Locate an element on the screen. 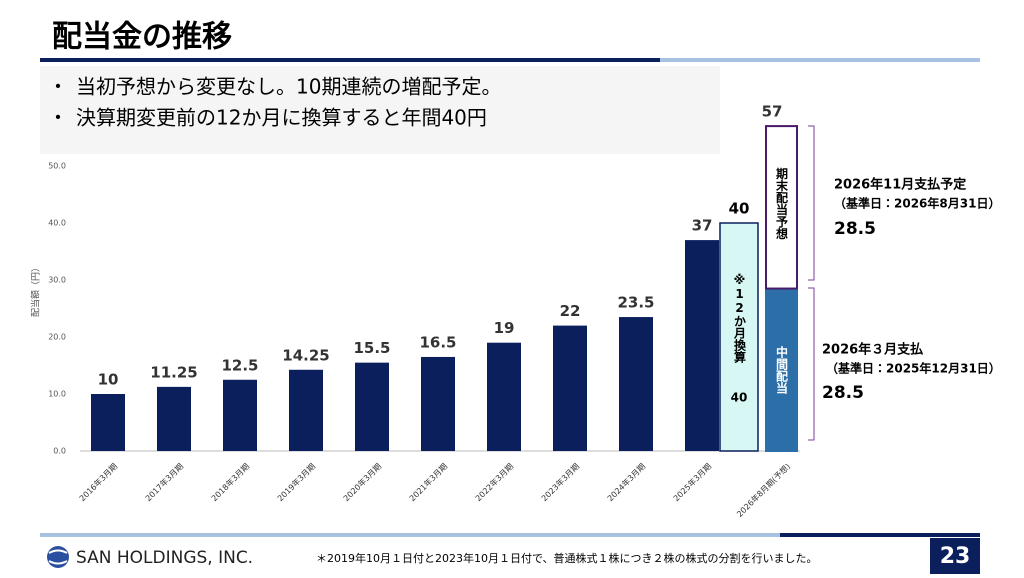 This screenshot has height=578, width=1024. bullet: 決算期変更前の12か月に換算すると年間40円 is located at coordinates (281, 118).